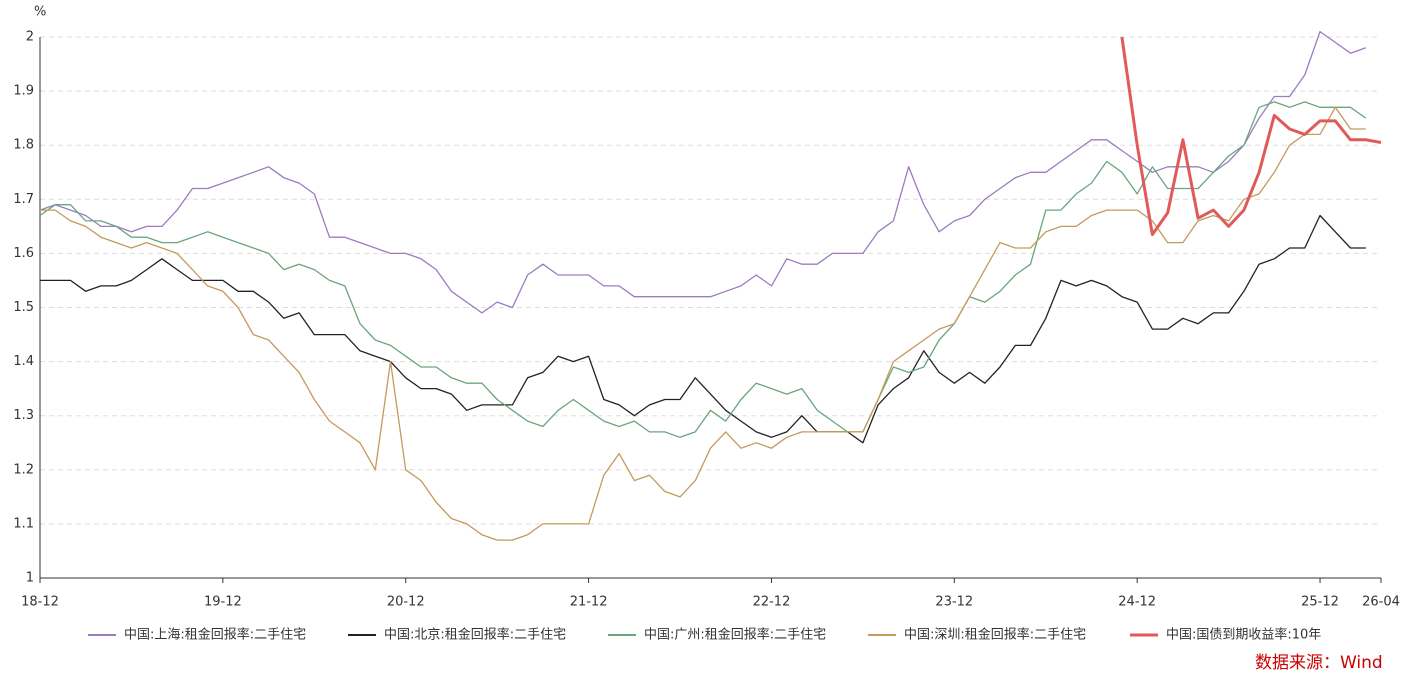  Describe the element at coordinates (1137, 602) in the screenshot. I see `x-tick-label: 24-12` at that location.